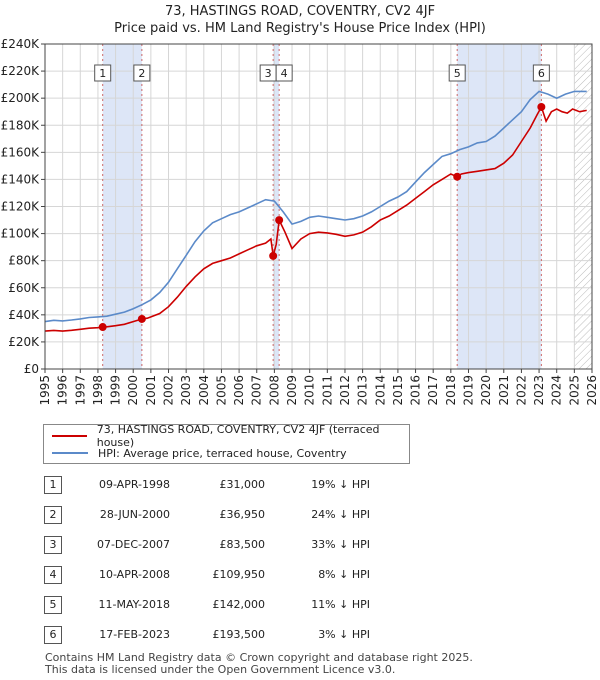 This screenshot has height=680, width=600. I want to click on transaction-price: £83,500, so click(242, 544).